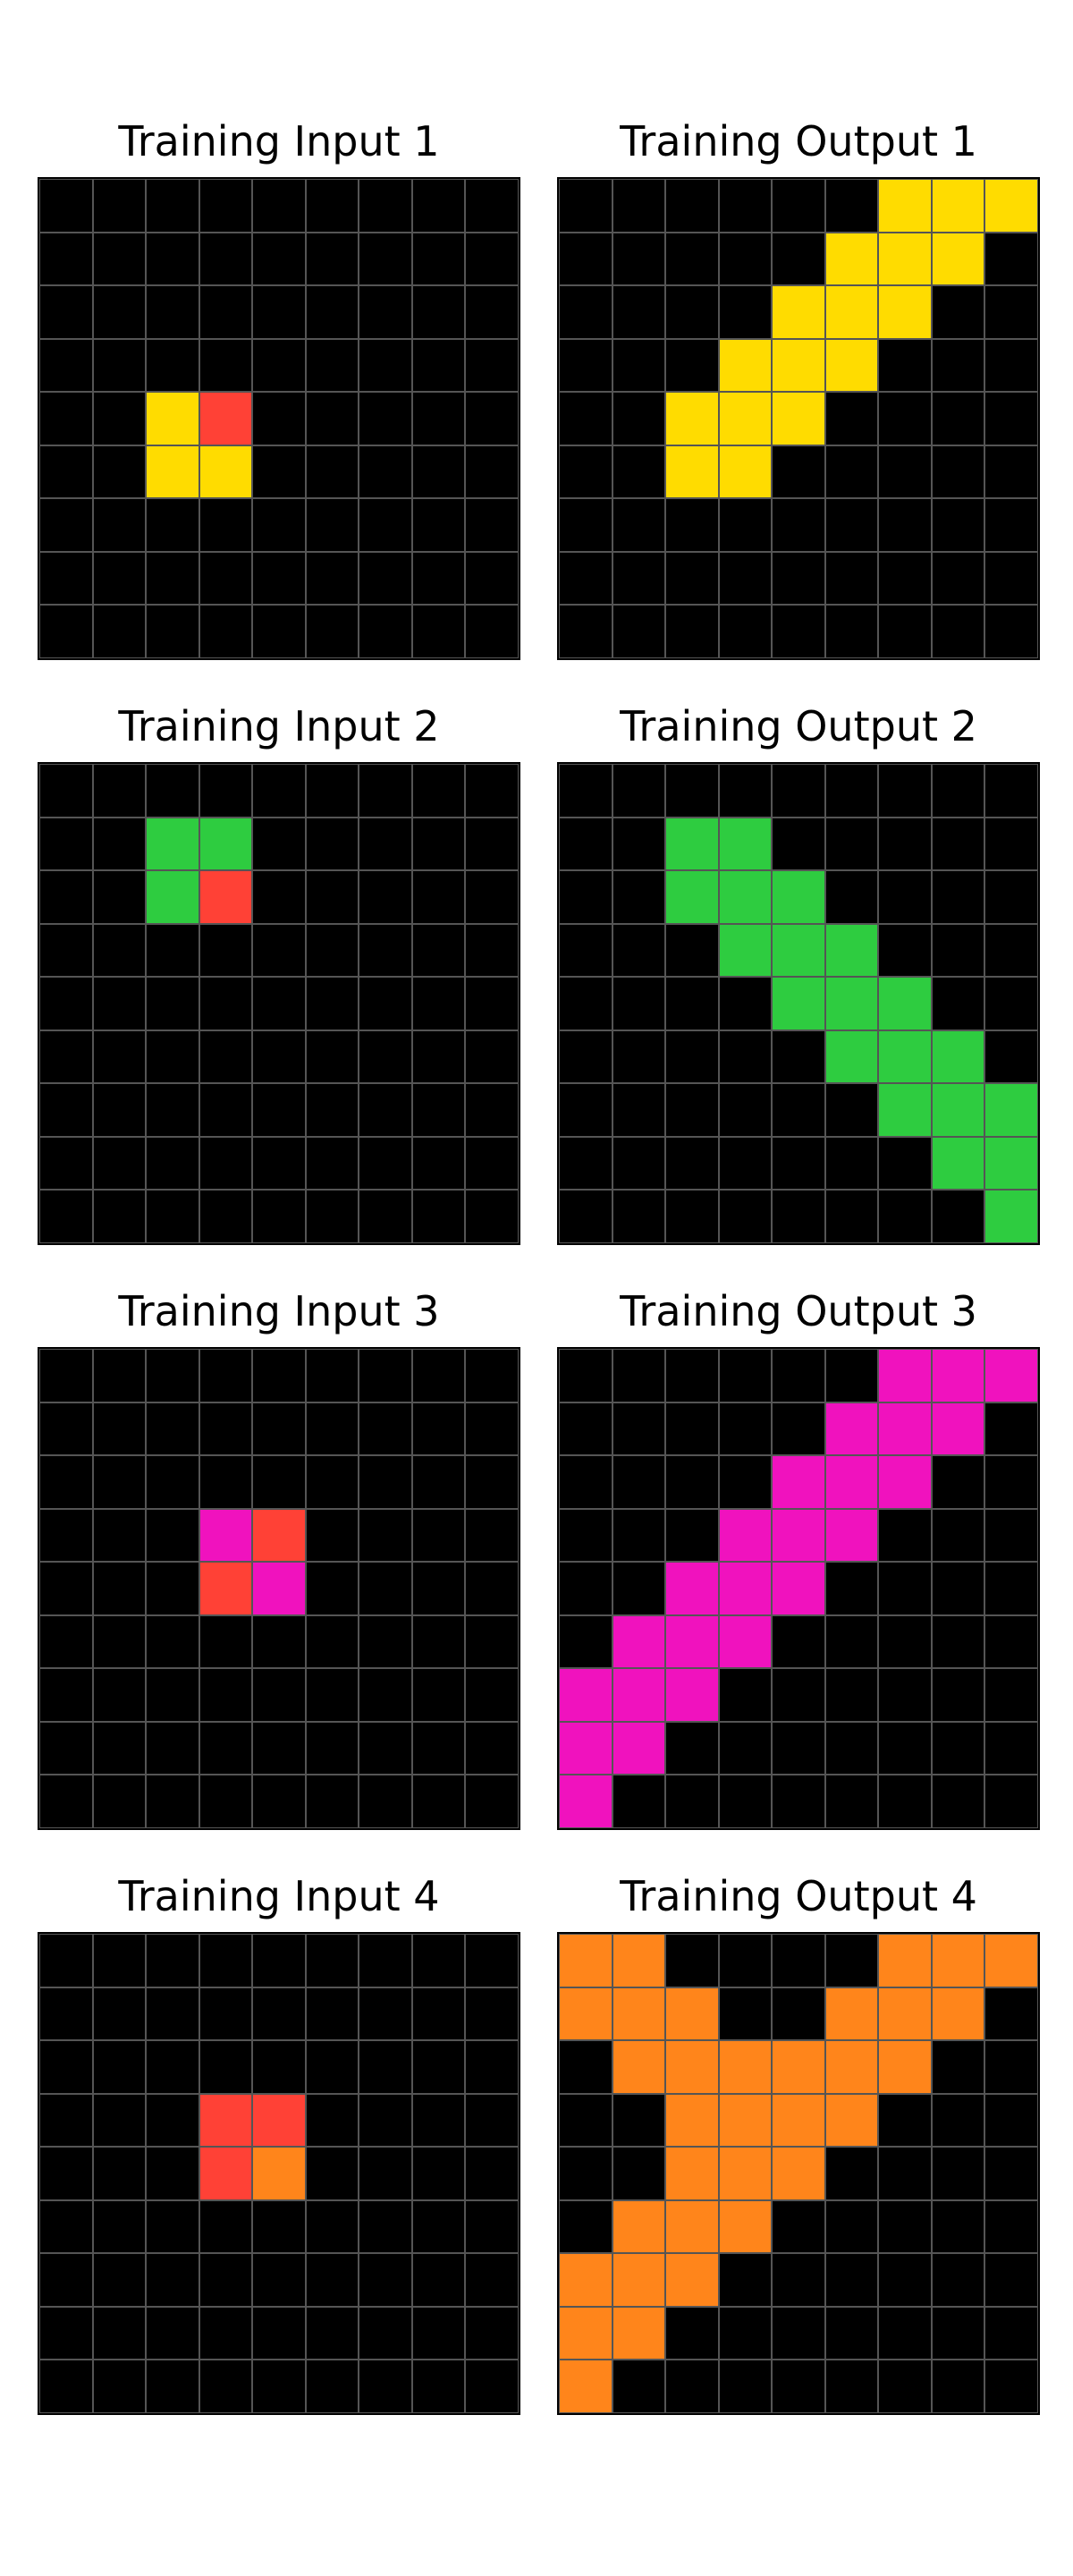 Image resolution: width=1073 pixels, height=2576 pixels. What do you see at coordinates (798, 1896) in the screenshot?
I see `panel-title: Training Output 4` at bounding box center [798, 1896].